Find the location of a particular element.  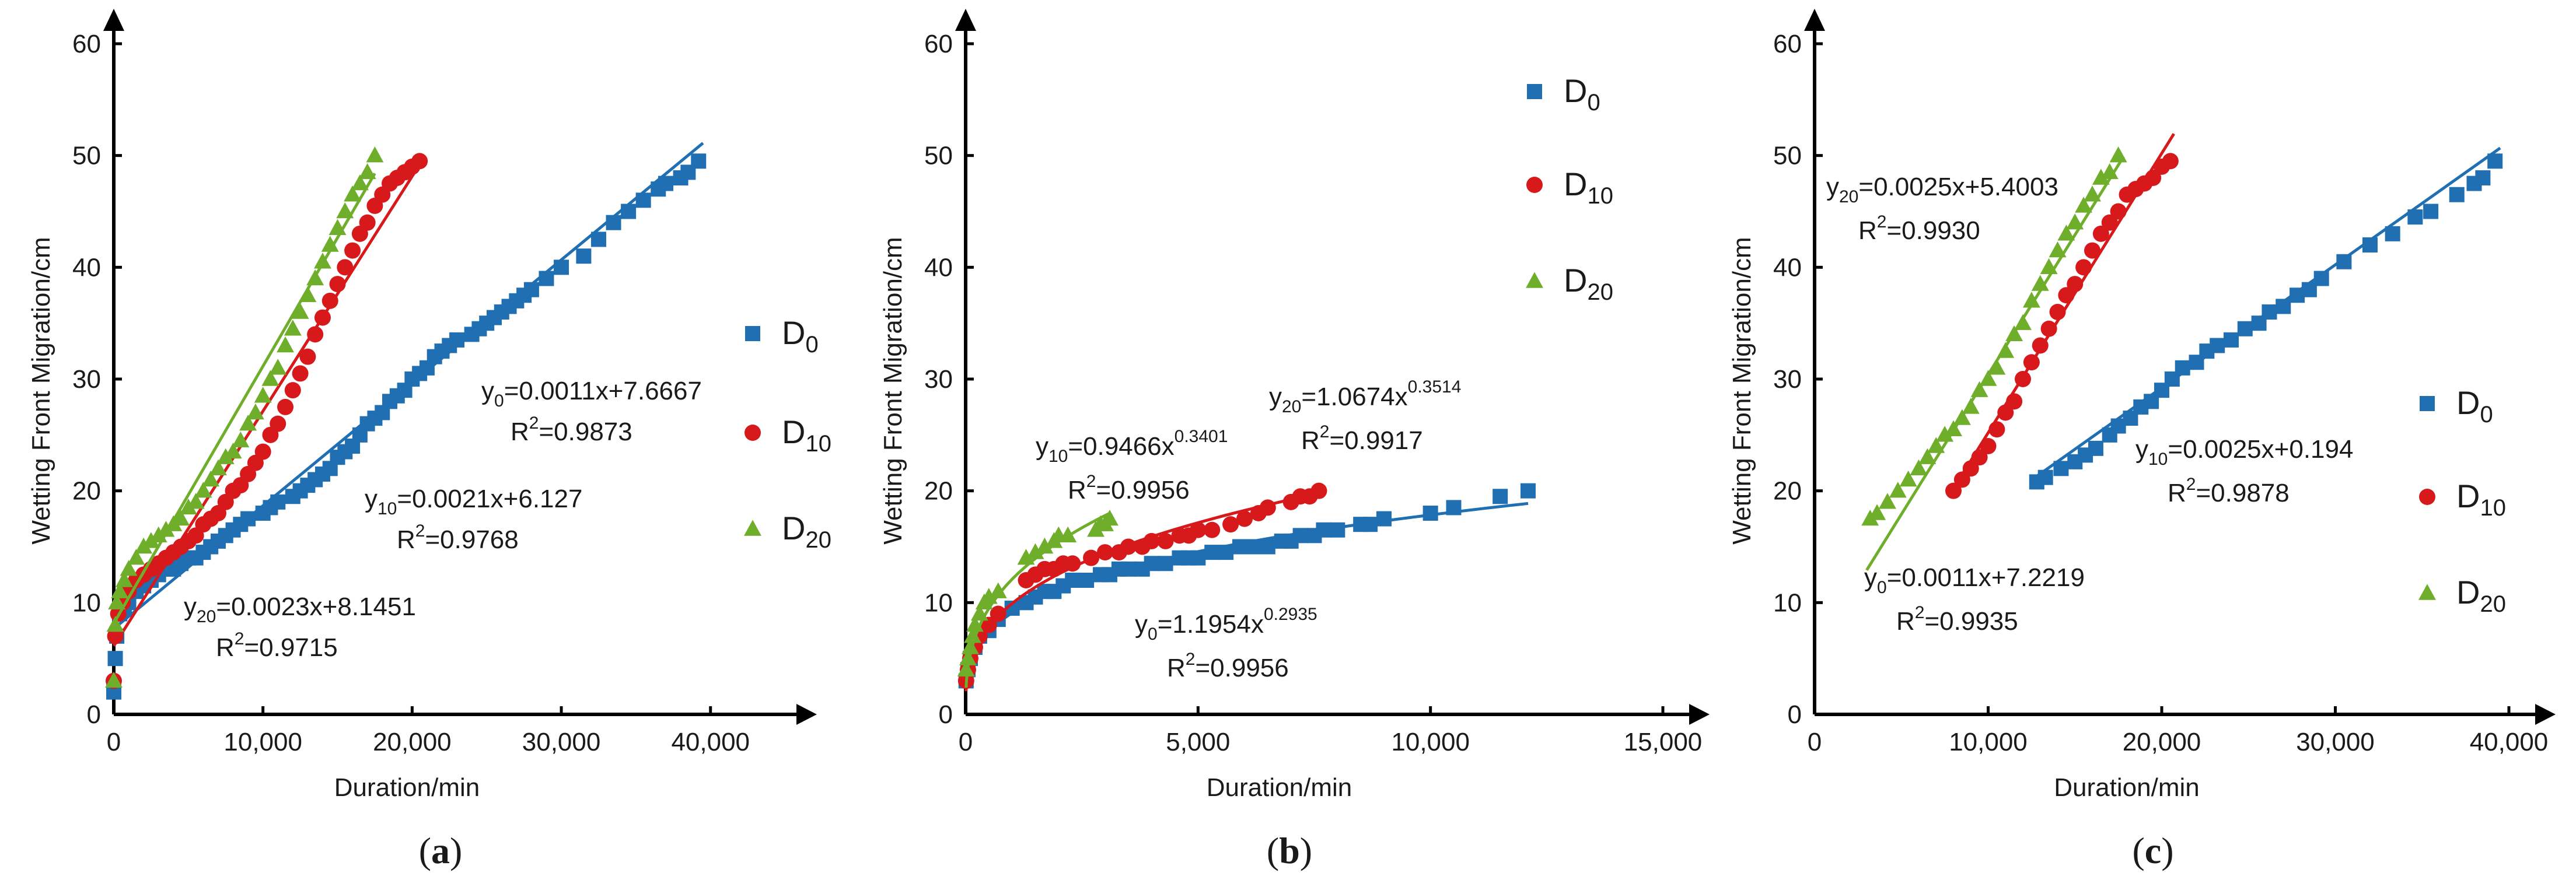

fit-r2-d10: R2=0.9768 is located at coordinates (458, 537).